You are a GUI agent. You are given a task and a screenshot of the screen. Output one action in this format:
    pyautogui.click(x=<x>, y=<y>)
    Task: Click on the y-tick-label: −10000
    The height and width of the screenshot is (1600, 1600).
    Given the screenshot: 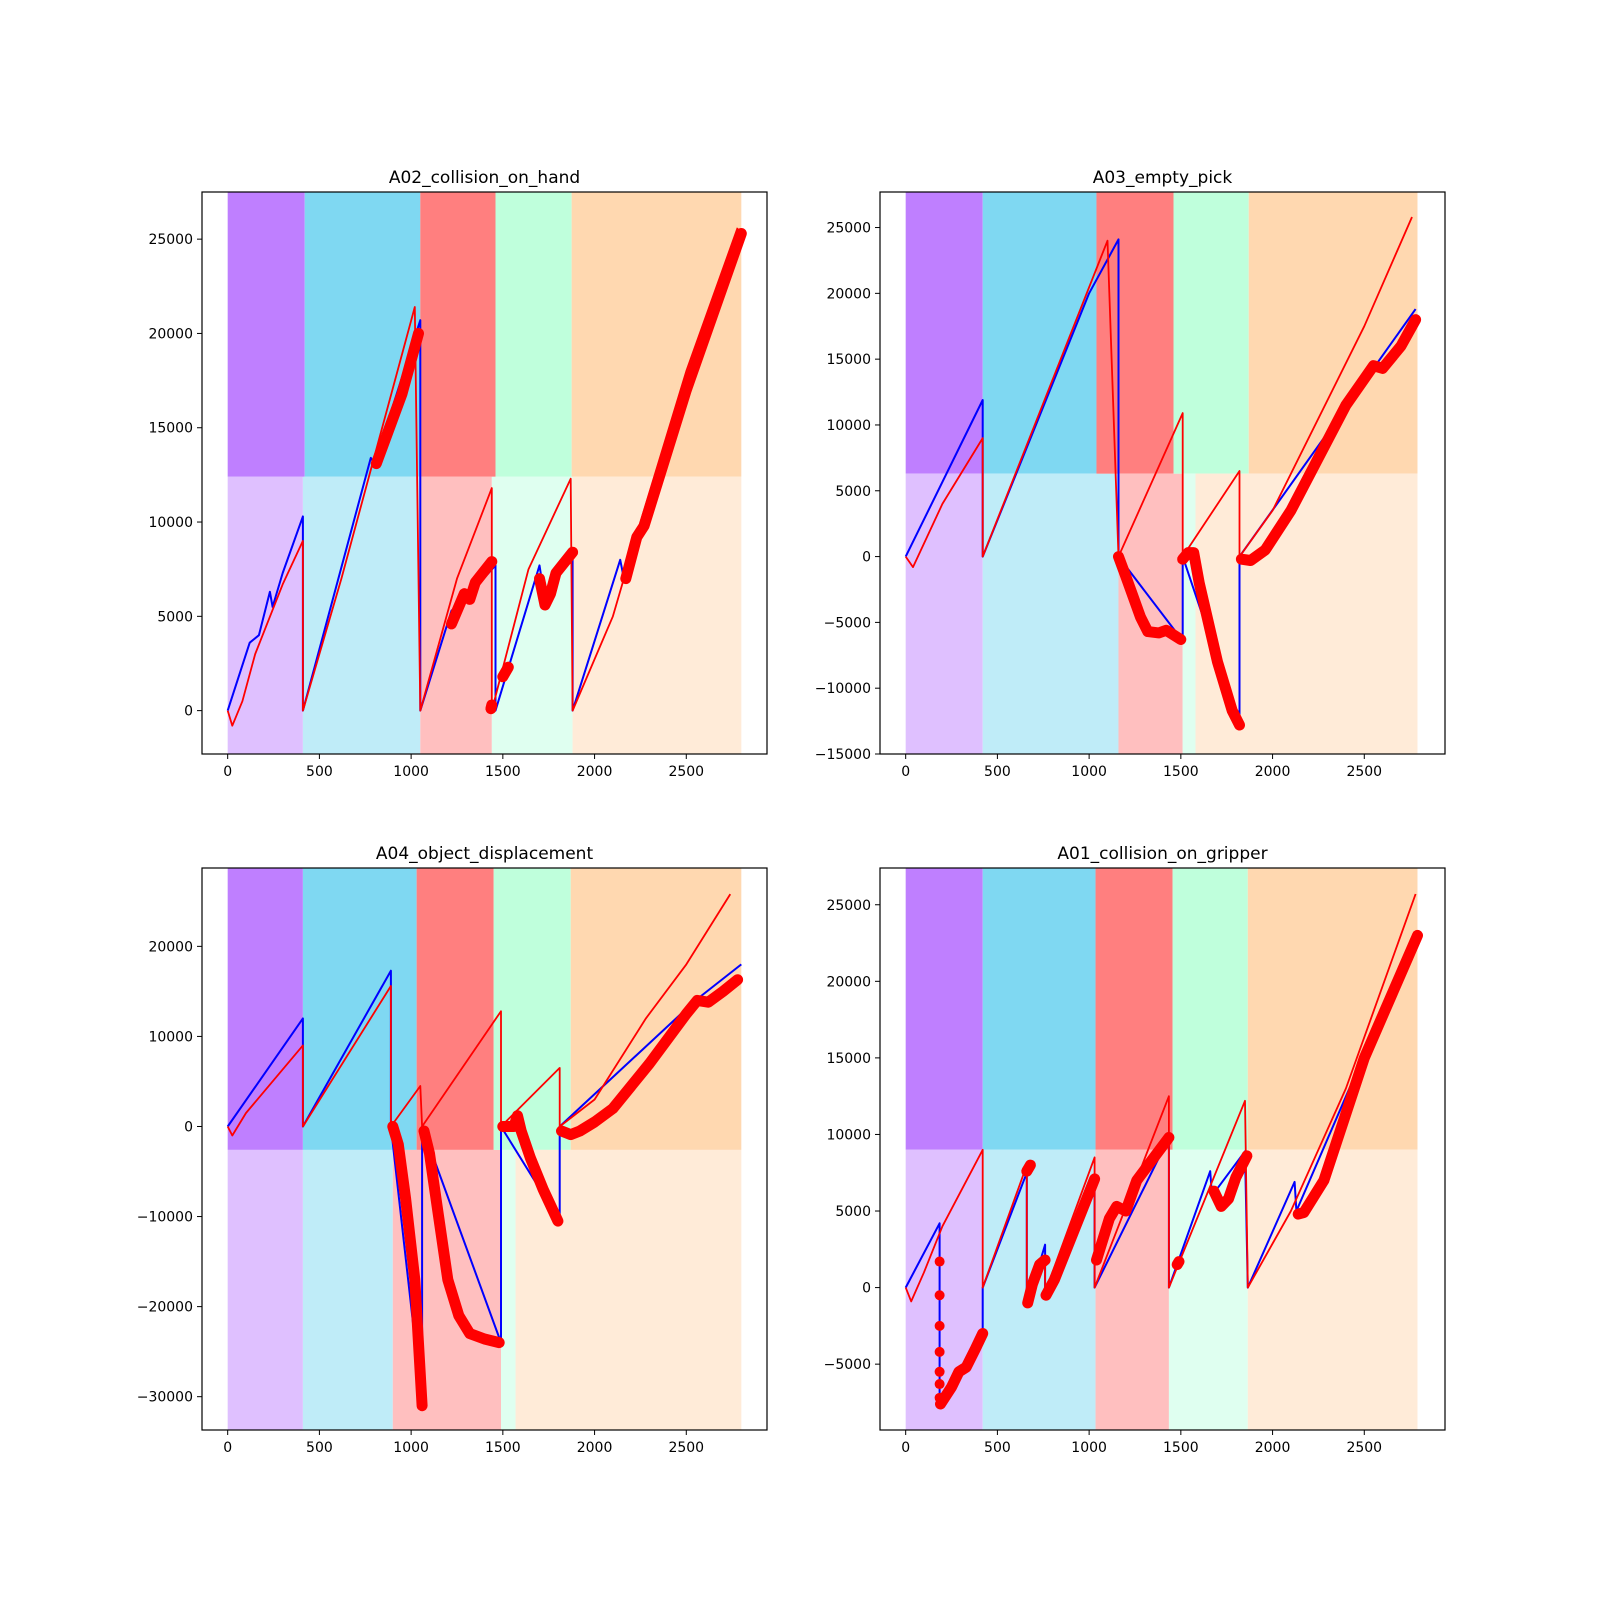 What is the action you would take?
    pyautogui.click(x=843, y=689)
    